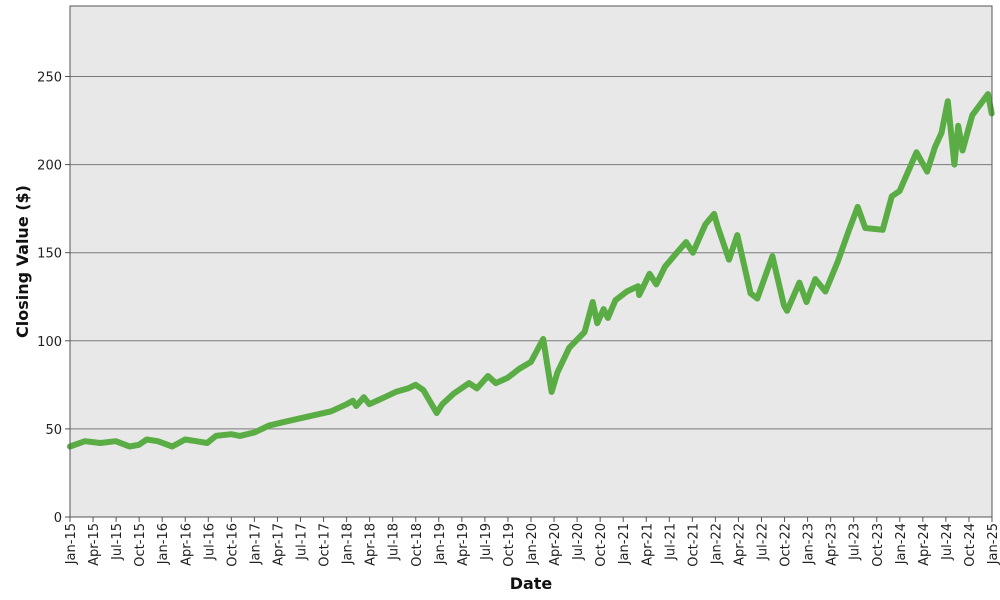 Image resolution: width=1000 pixels, height=600 pixels. I want to click on y-tick-label: 200, so click(49, 166).